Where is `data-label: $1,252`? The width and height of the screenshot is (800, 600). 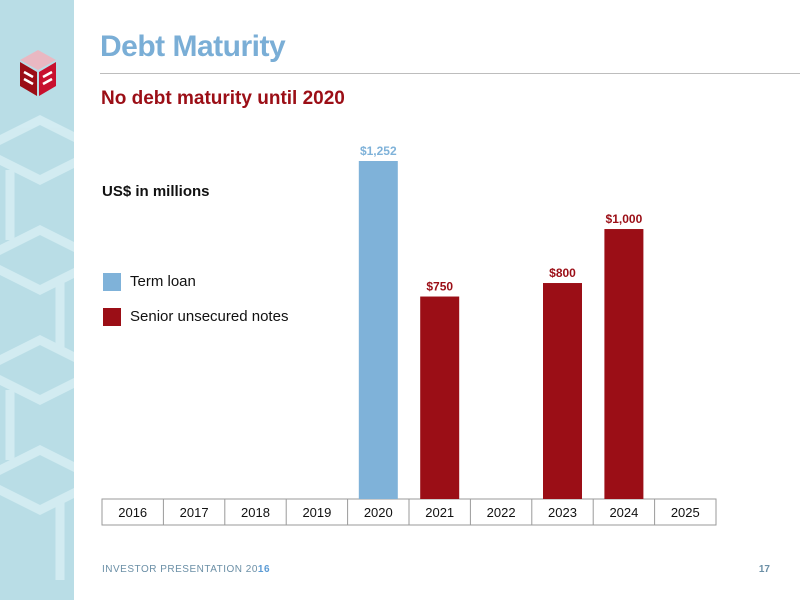 data-label: $1,252 is located at coordinates (378, 151).